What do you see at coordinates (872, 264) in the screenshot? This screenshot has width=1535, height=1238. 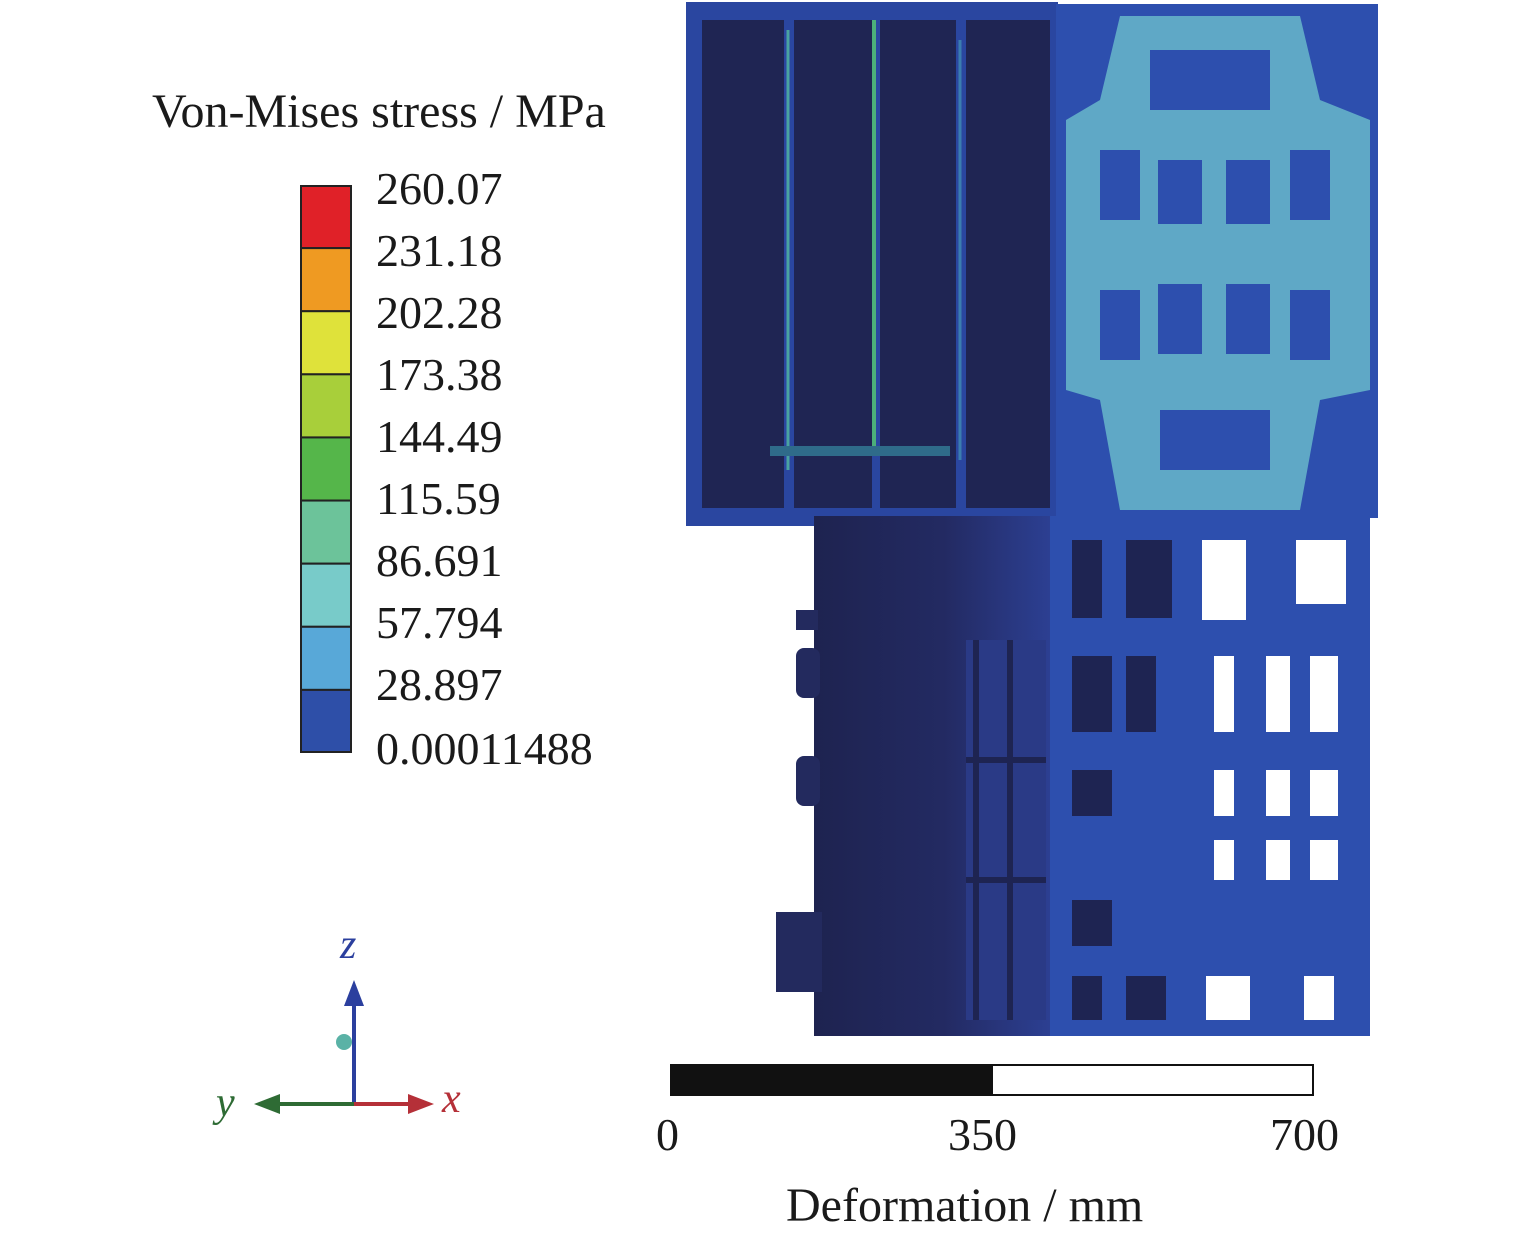 I see `upper-left-frame` at bounding box center [872, 264].